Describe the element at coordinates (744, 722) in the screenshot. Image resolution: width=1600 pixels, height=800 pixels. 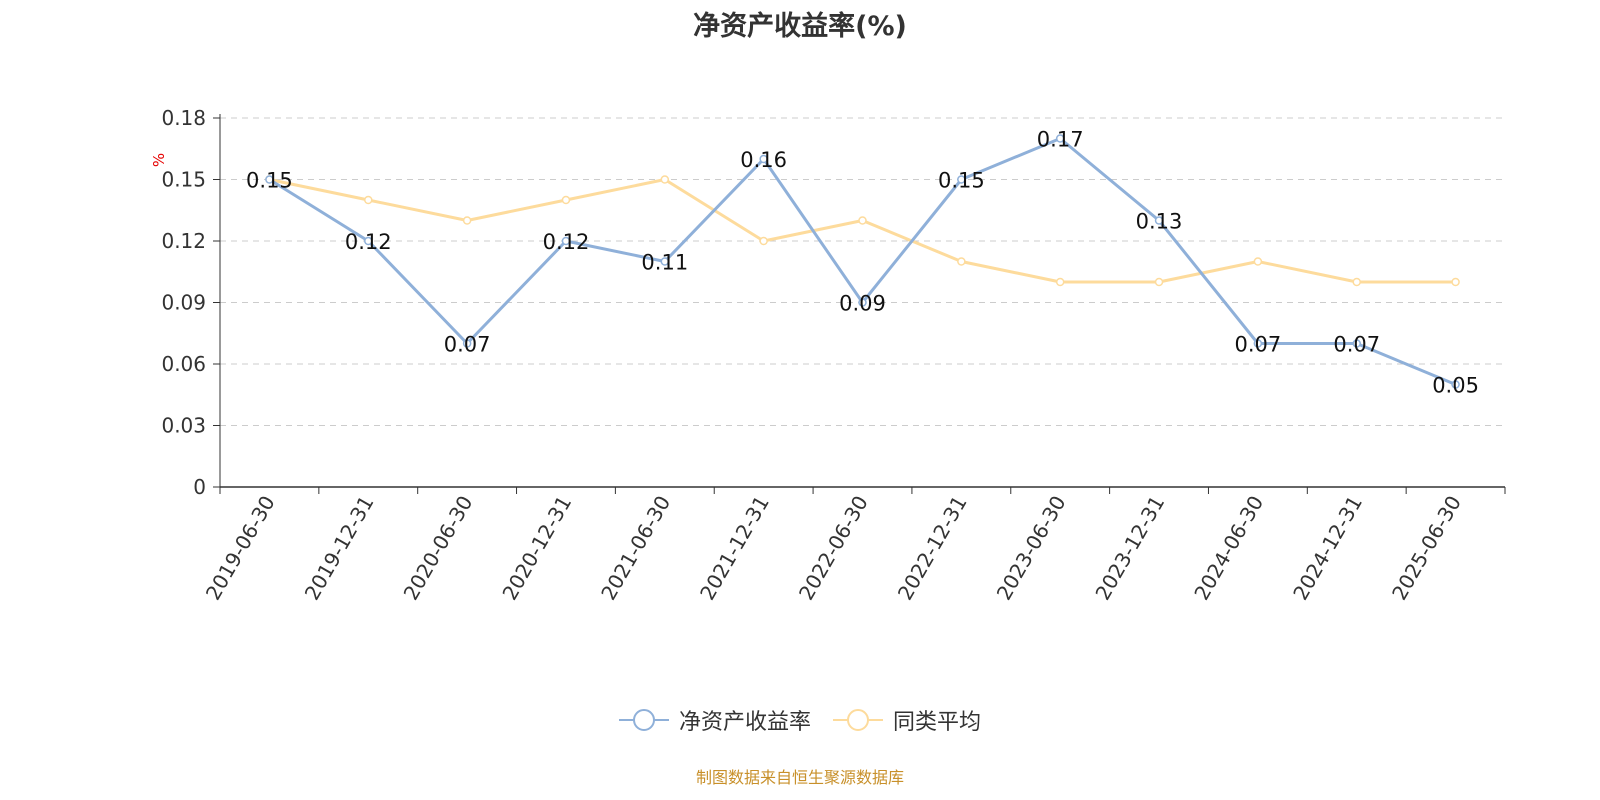
I see `legend-roe-label: 净资产收益率` at that location.